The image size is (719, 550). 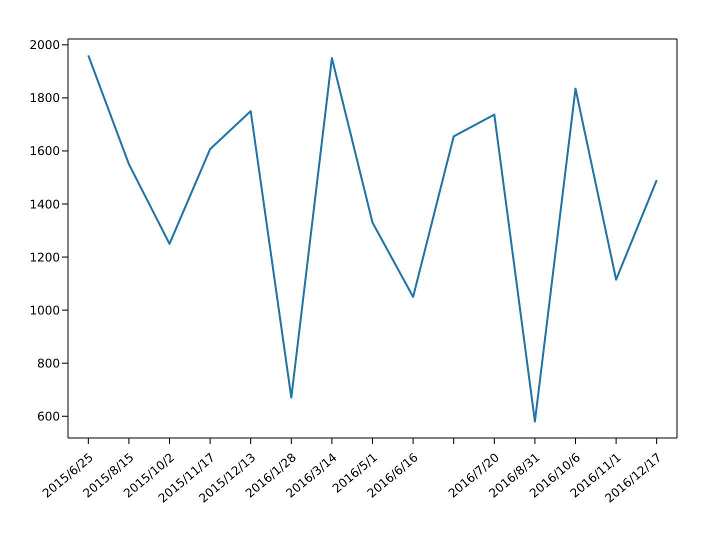 I want to click on y-tick-label: 2000, so click(x=44, y=45).